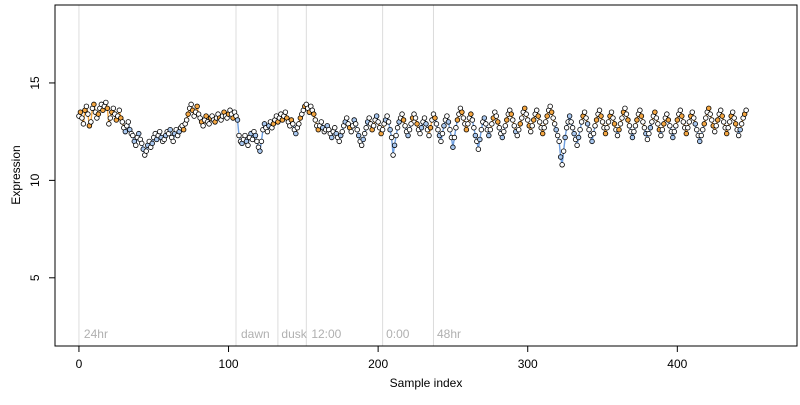 This screenshot has width=800, height=405. I want to click on x-axis: 0 100 200 300 400, so click(382, 358).